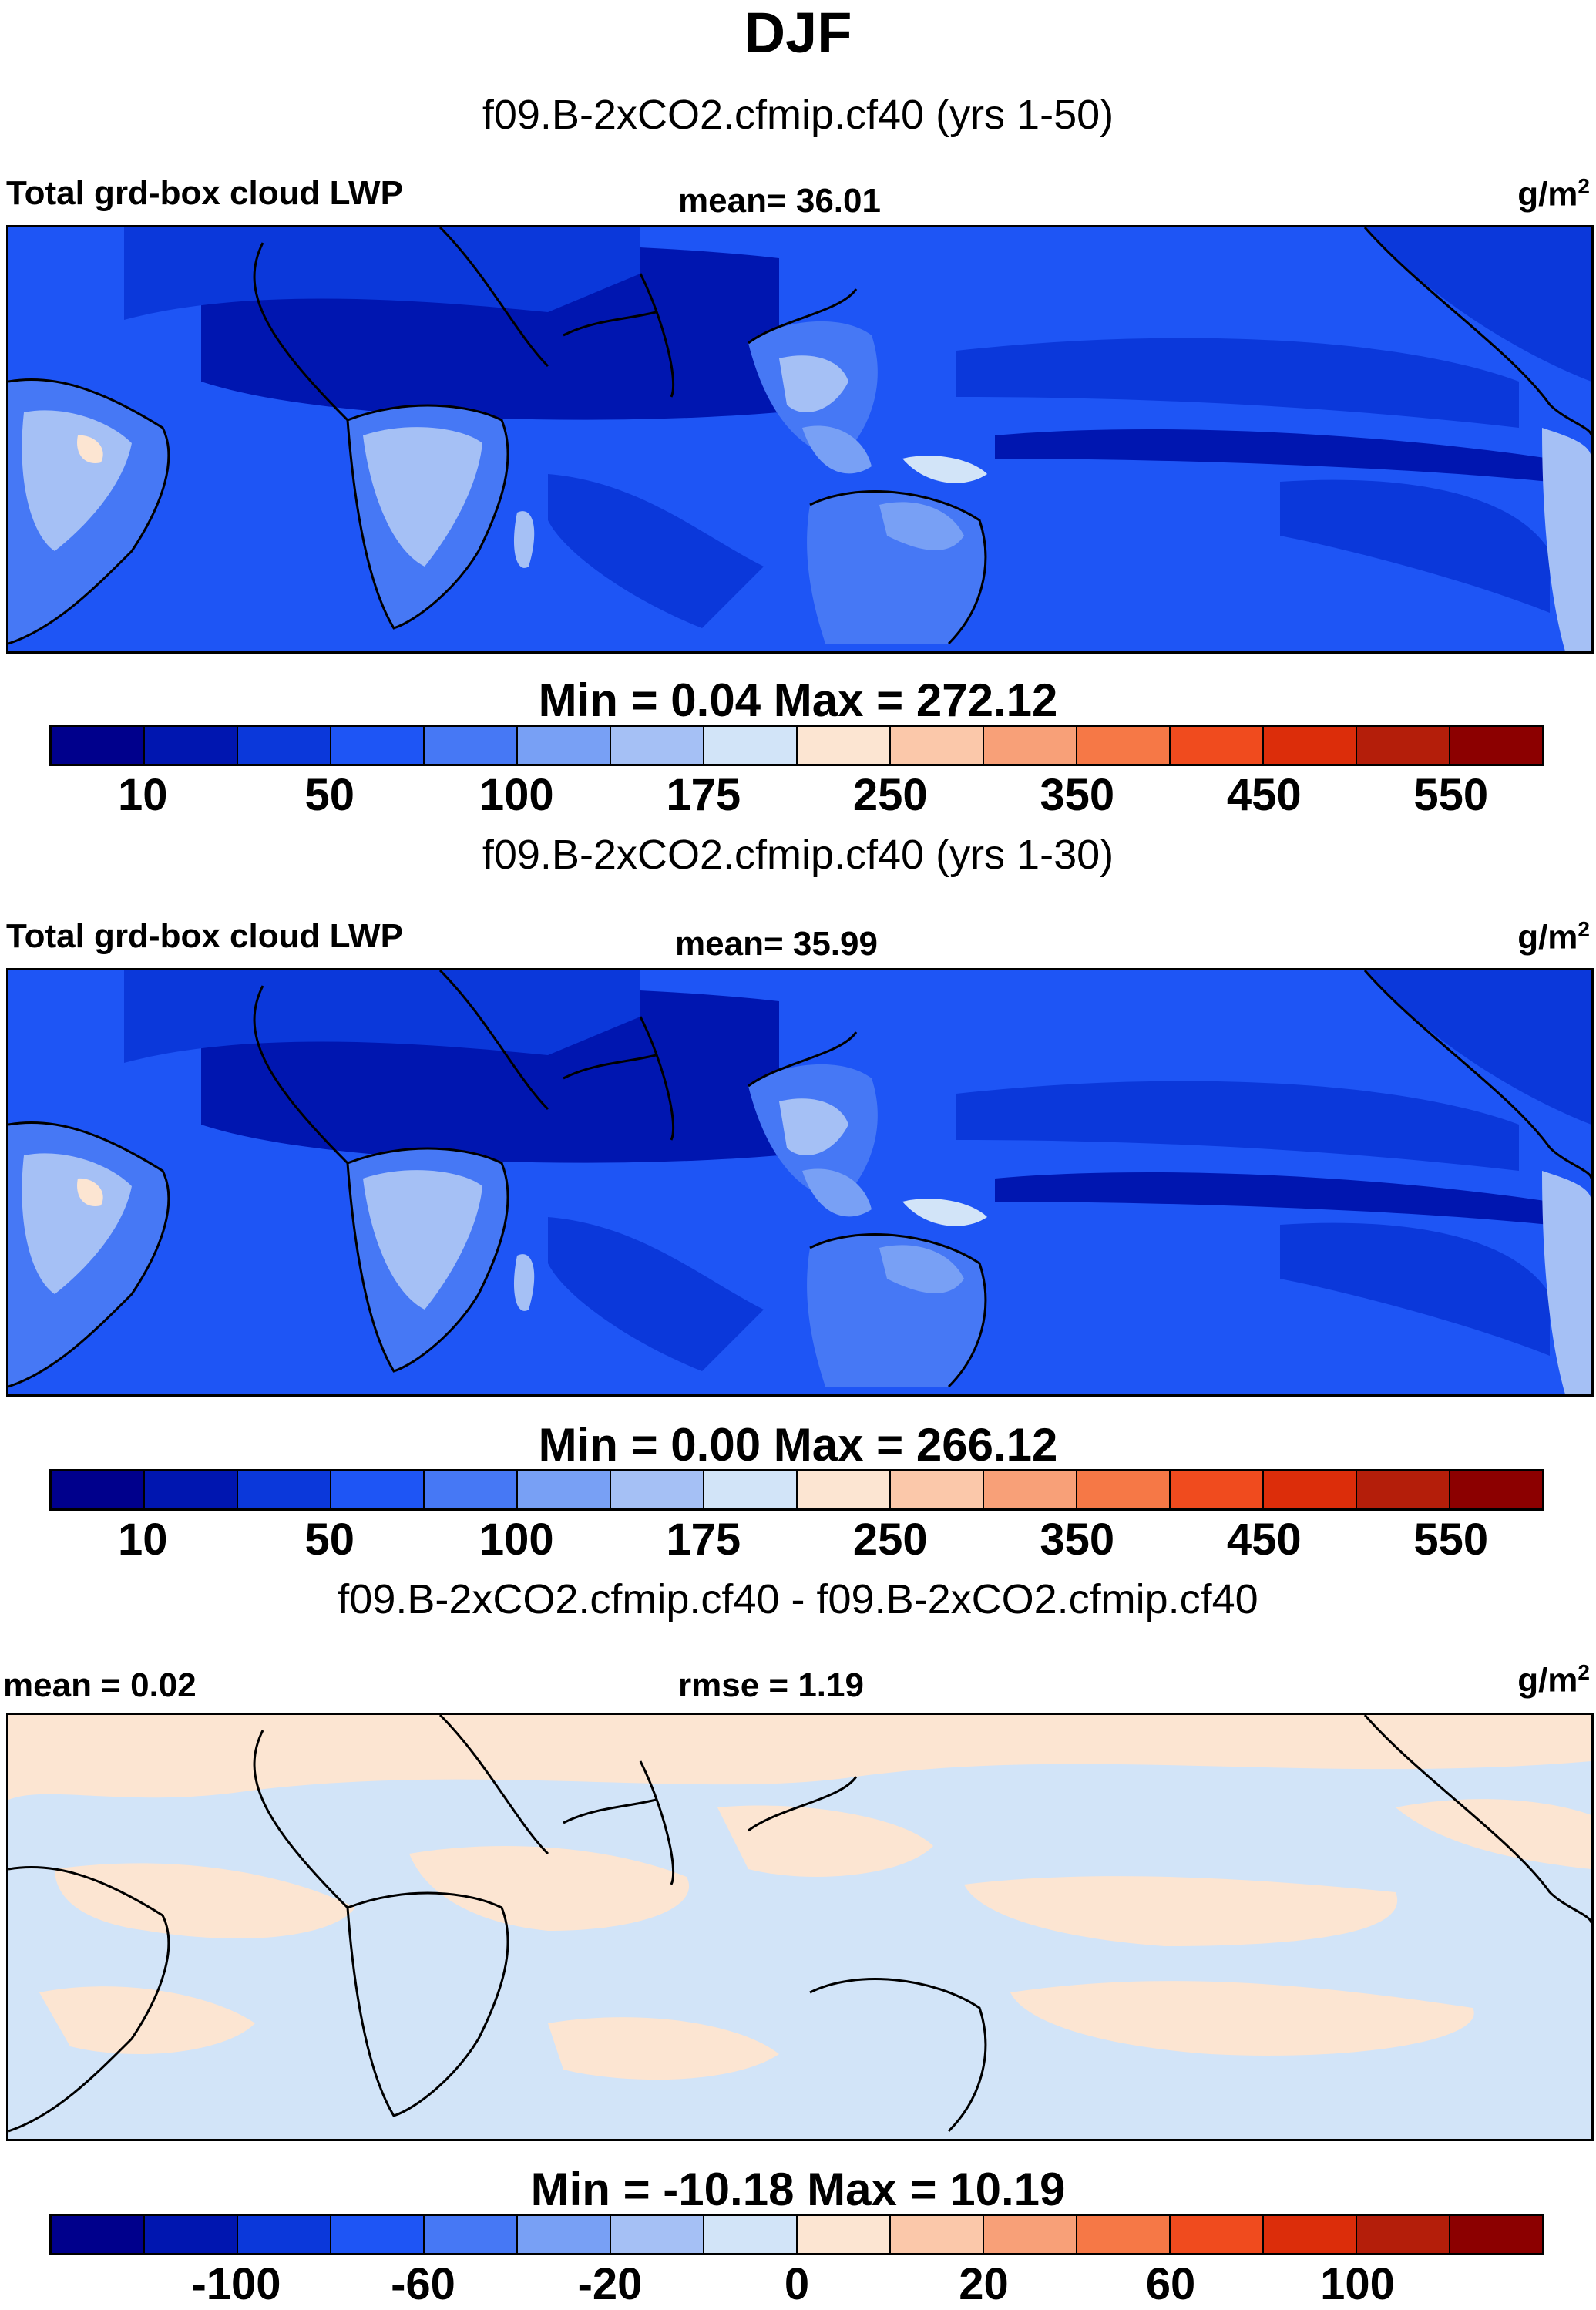 The width and height of the screenshot is (1596, 2310). I want to click on positive-diff-indian, so click(663, 2048).